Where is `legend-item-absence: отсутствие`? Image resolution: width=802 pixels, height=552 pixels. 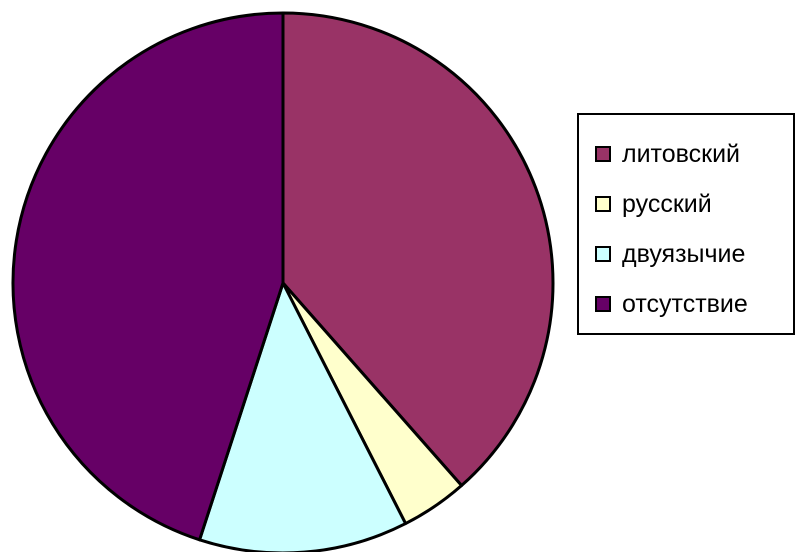 legend-item-absence: отсутствие is located at coordinates (671, 304).